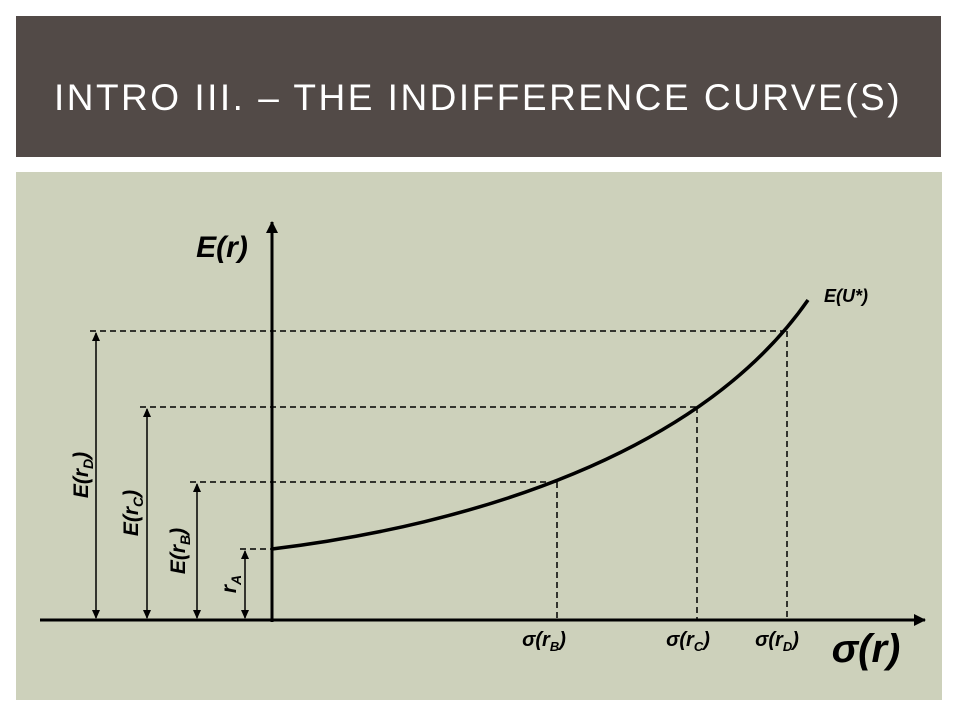 Image resolution: width=960 pixels, height=720 pixels. What do you see at coordinates (788, 646) in the screenshot?
I see `x-label-sub: D` at bounding box center [788, 646].